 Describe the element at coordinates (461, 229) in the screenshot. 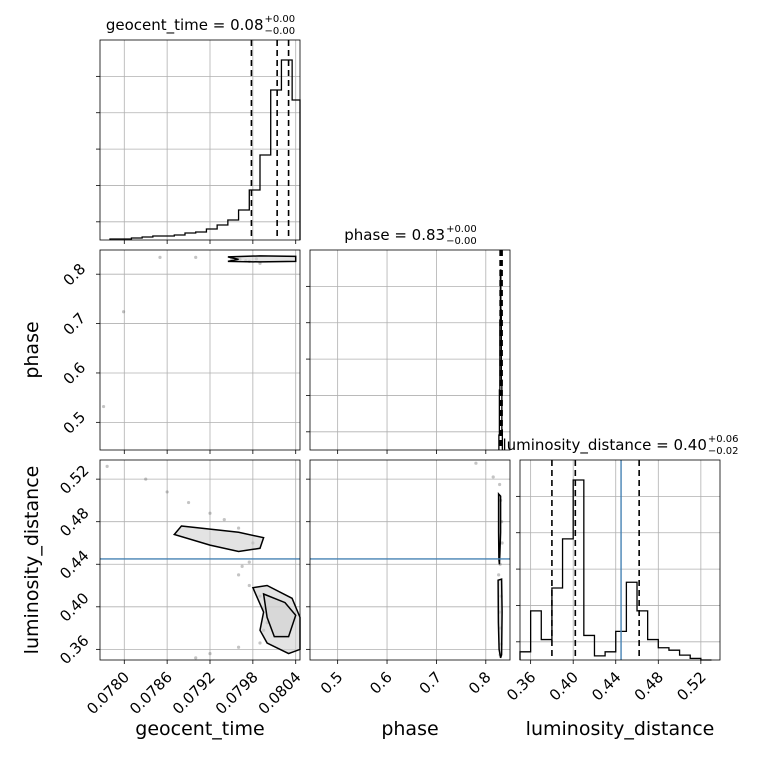

I see `title-plus-phase: +0.00` at that location.